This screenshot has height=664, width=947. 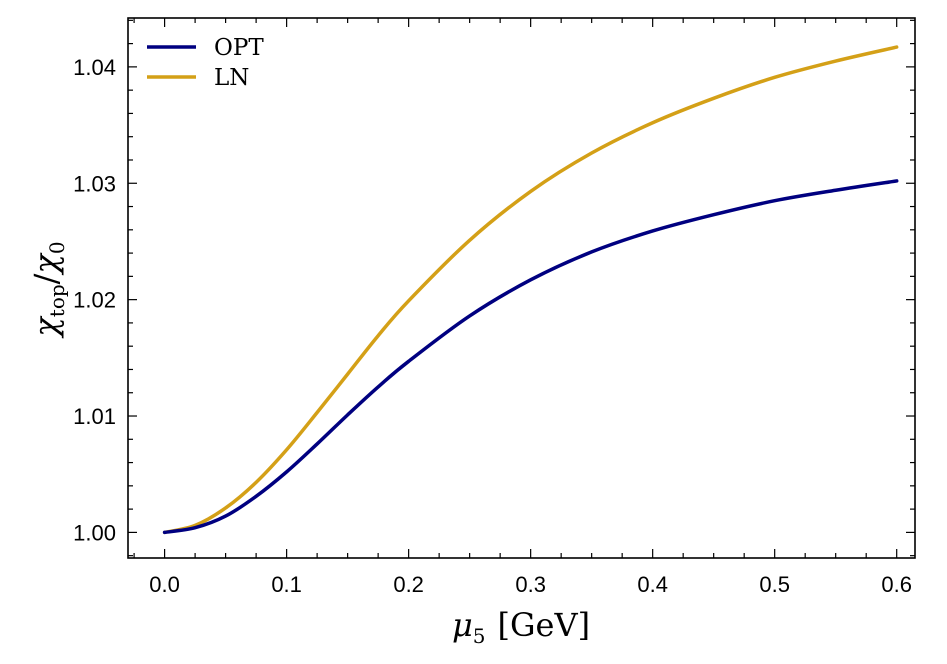 I want to click on x-tick-label-0-3: 0.3, so click(x=530, y=584).